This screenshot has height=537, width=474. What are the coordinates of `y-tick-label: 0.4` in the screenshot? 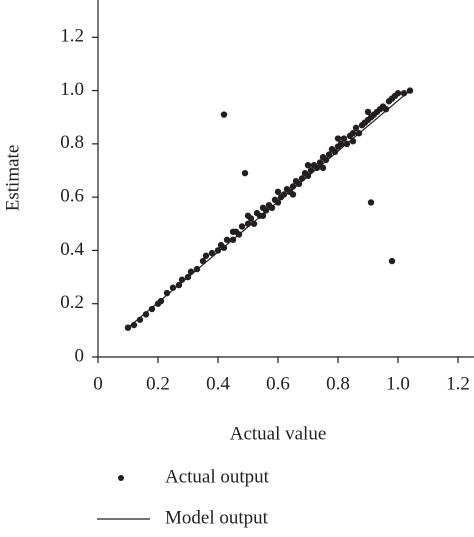 It's located at (72, 249).